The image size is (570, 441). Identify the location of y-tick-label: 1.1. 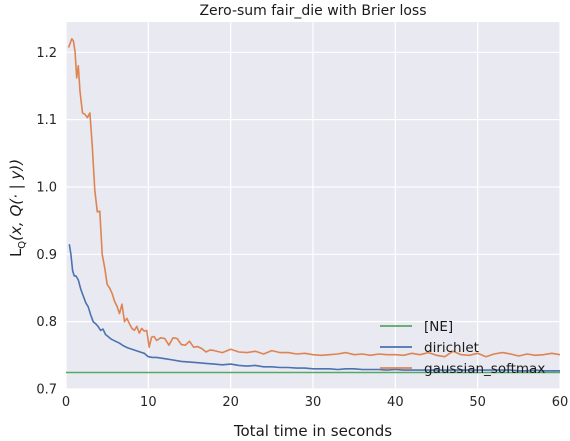
(46, 120).